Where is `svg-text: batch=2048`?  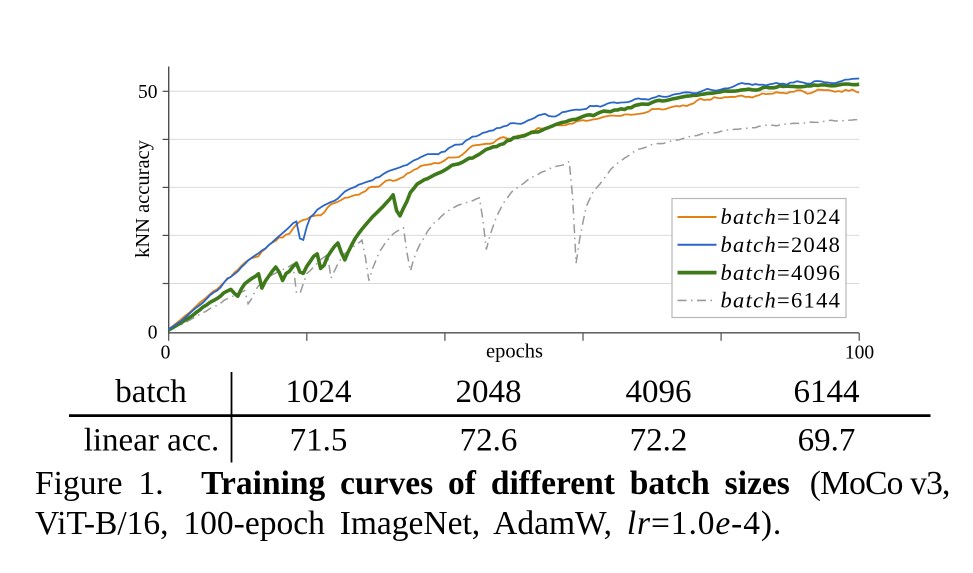 svg-text: batch=2048 is located at coordinates (781, 244).